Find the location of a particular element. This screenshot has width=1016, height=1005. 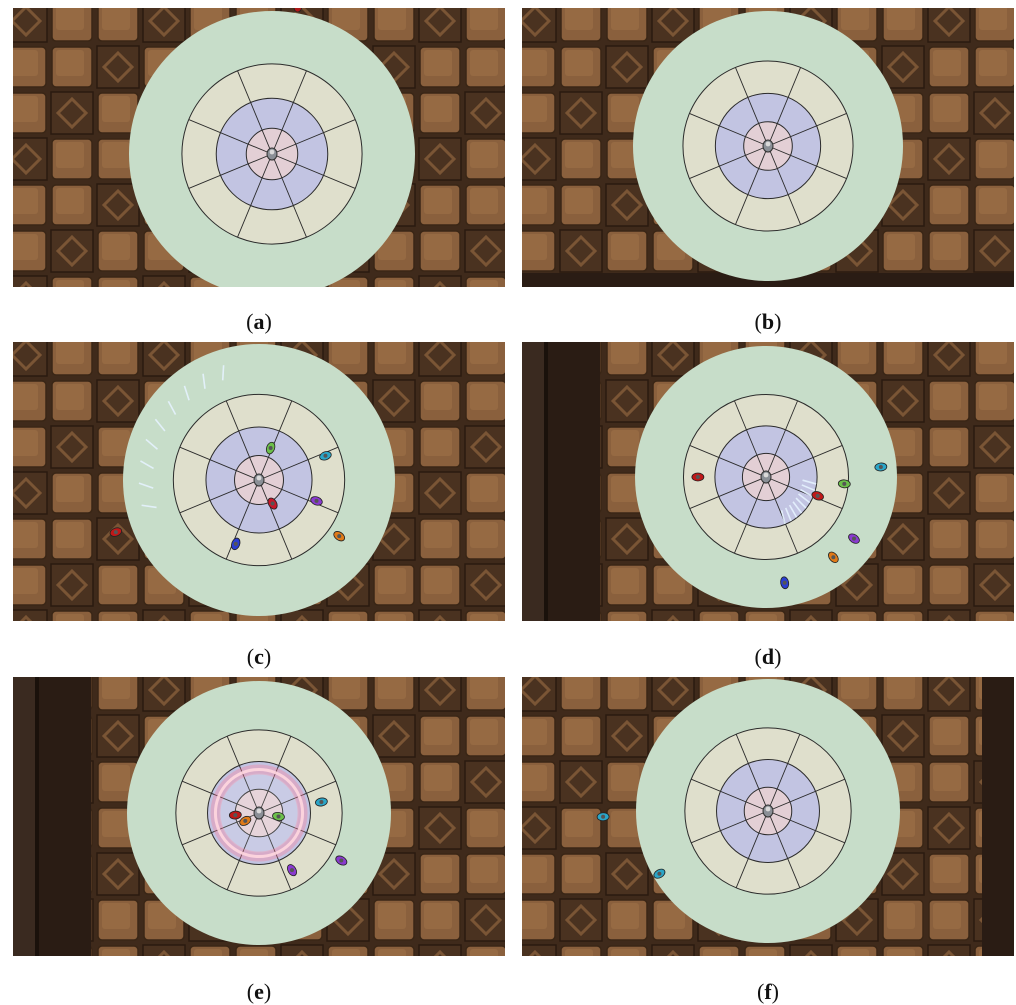

panel-caption-e: (e) is located at coordinates (259, 991).